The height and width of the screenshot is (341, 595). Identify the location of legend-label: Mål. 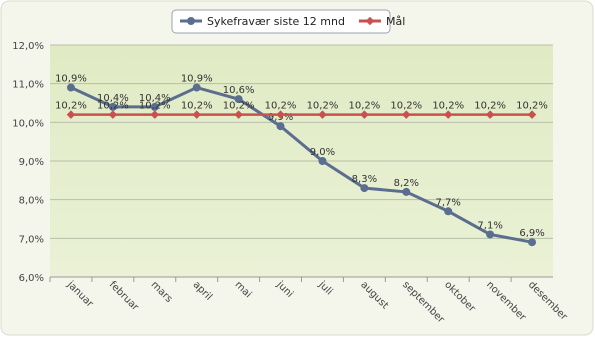
(395, 21).